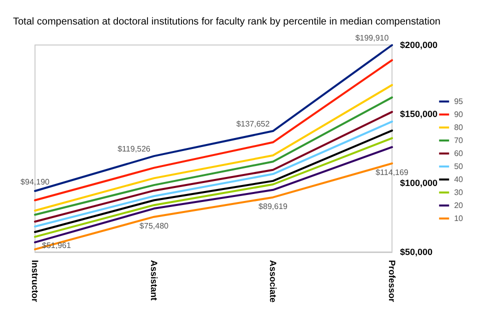  Describe the element at coordinates (154, 280) in the screenshot. I see `x-tick-label: Assistant` at that location.